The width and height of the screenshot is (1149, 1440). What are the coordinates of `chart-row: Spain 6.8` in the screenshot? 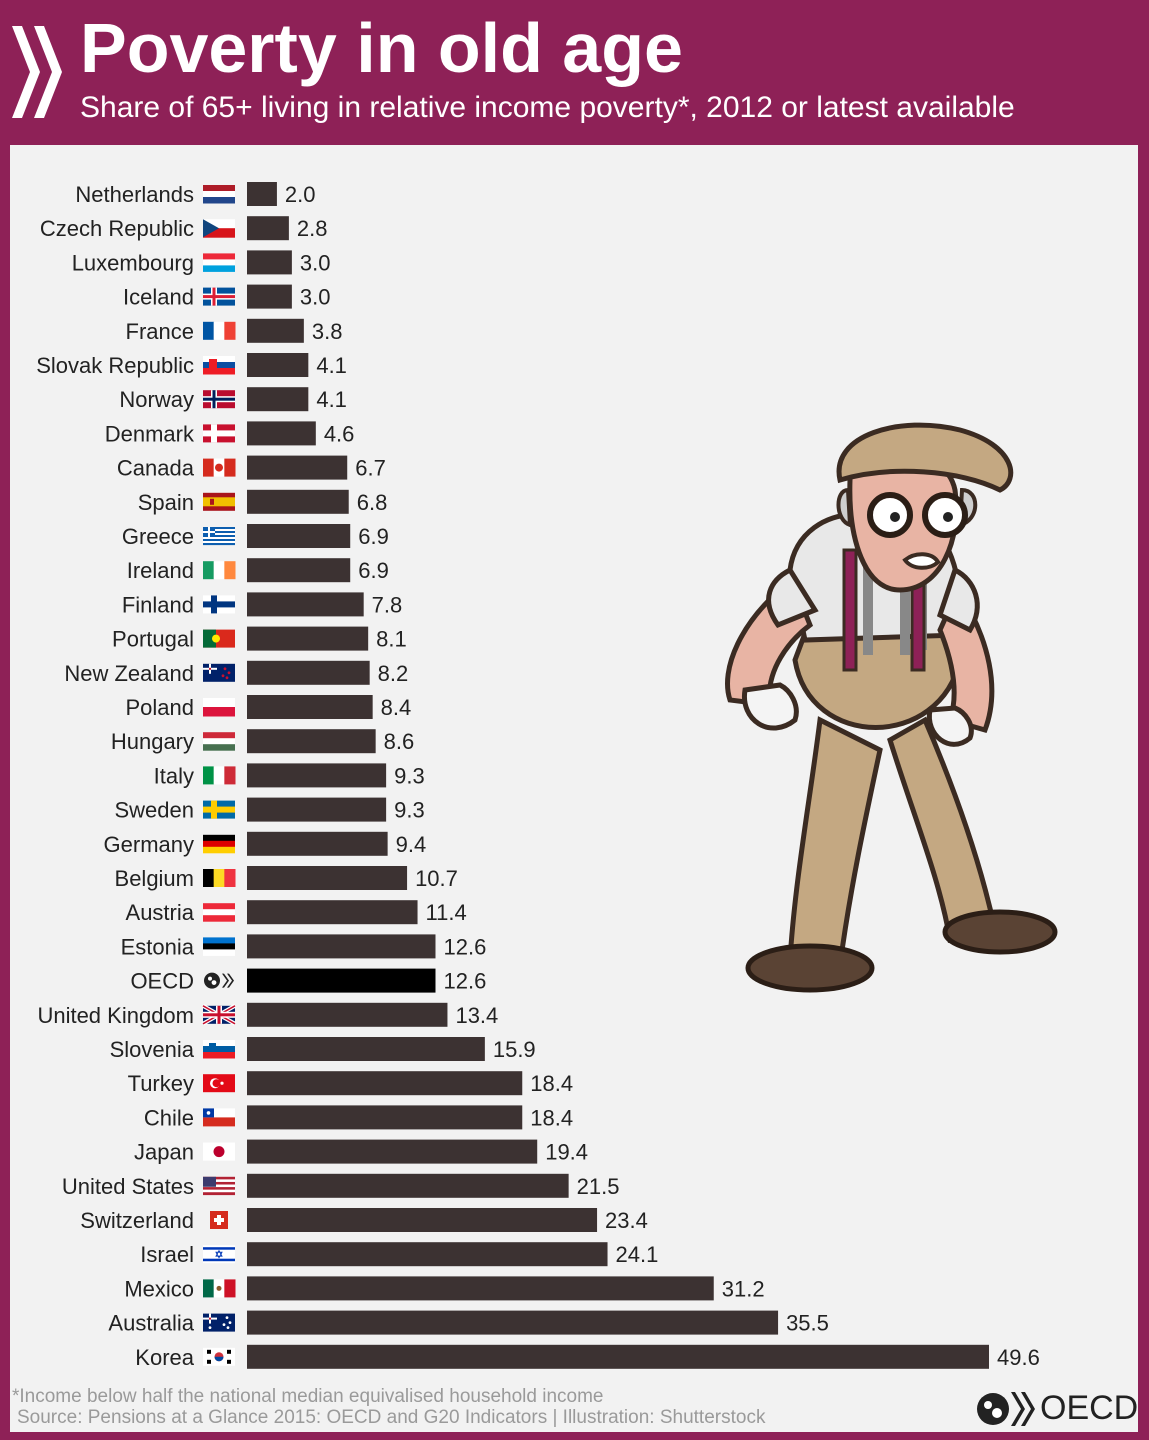 It's located at (262, 502).